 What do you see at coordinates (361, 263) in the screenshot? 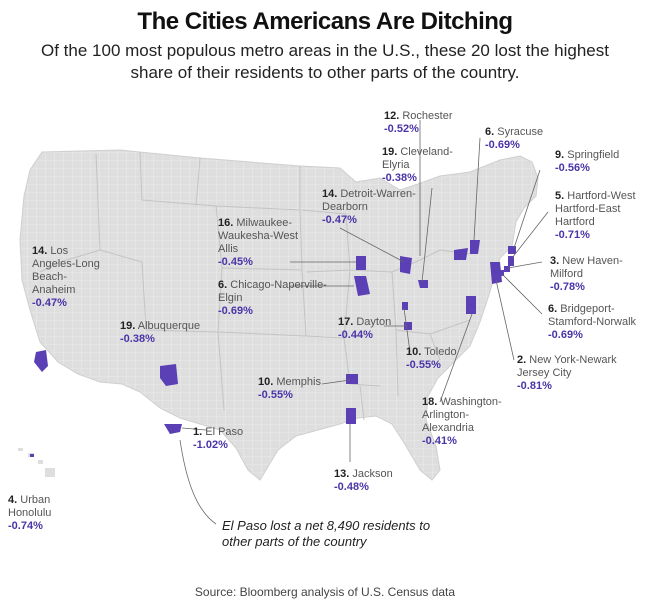
I see `metro-shape-milwaukee` at bounding box center [361, 263].